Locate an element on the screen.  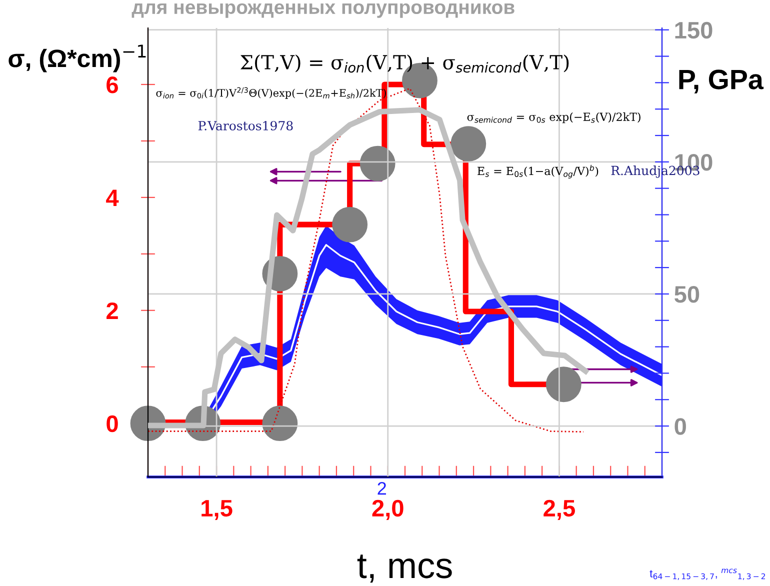
y2-tick-label: 50 is located at coordinates (687, 294).